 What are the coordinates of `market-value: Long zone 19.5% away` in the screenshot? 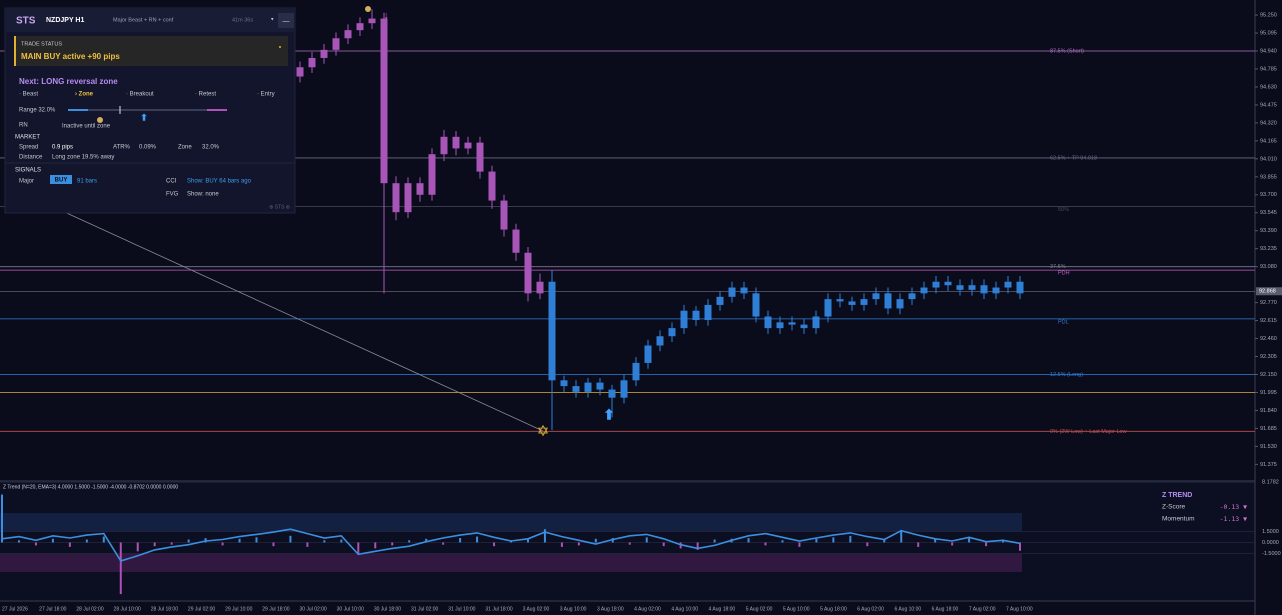 It's located at (83, 158).